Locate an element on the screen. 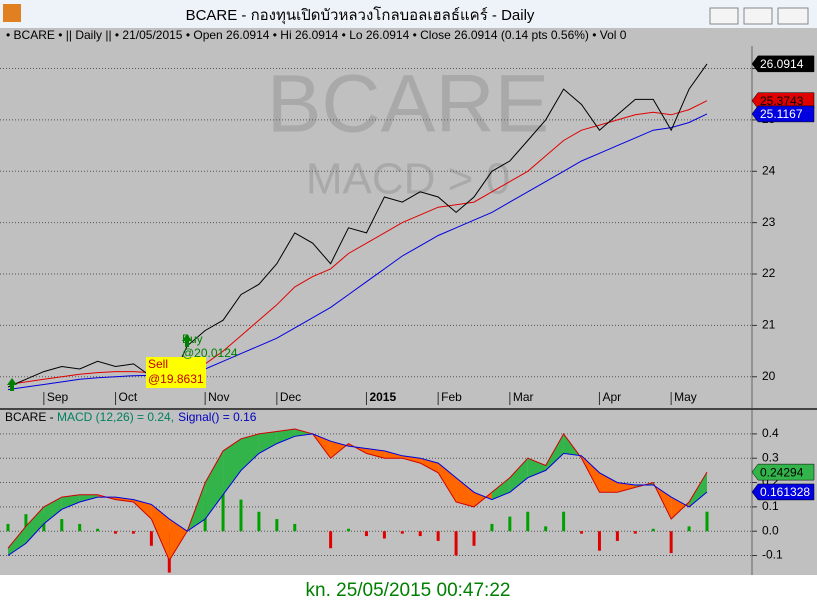 This screenshot has width=817, height=603. last-value-label: 25.1167 is located at coordinates (781, 114).